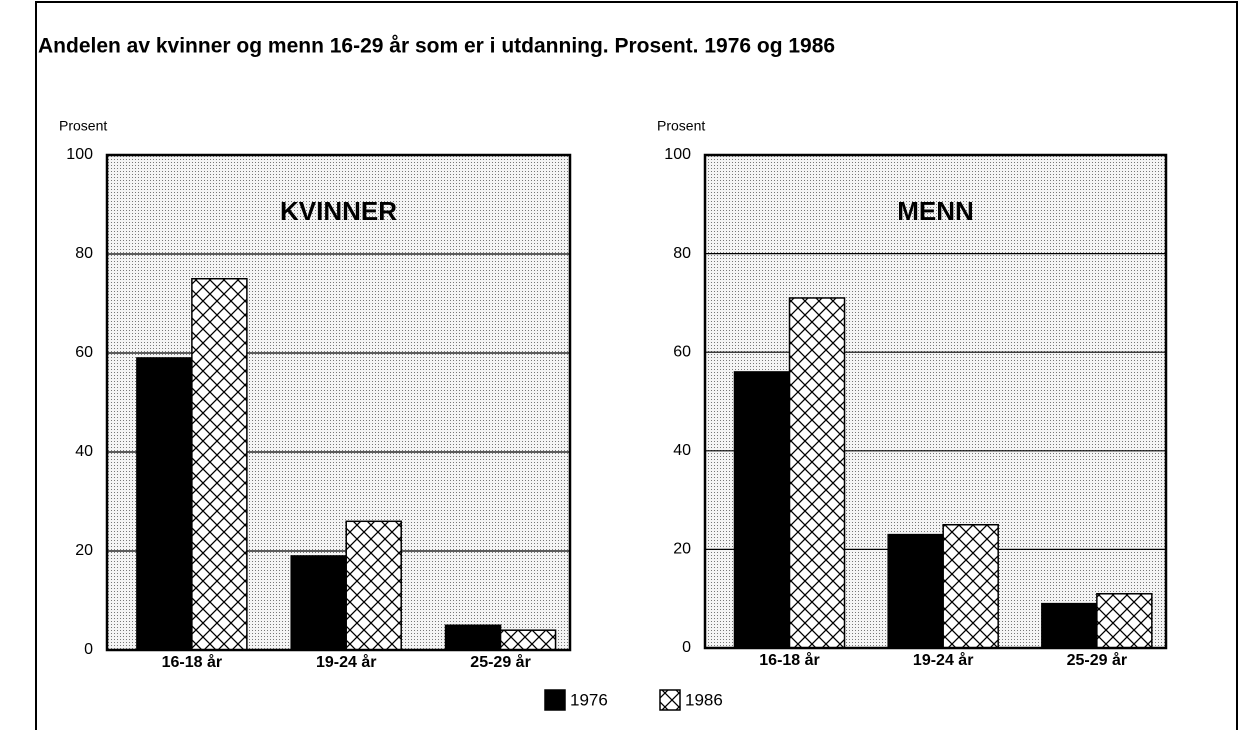  Describe the element at coordinates (935, 211) in the screenshot. I see `panel-label: MENN` at that location.